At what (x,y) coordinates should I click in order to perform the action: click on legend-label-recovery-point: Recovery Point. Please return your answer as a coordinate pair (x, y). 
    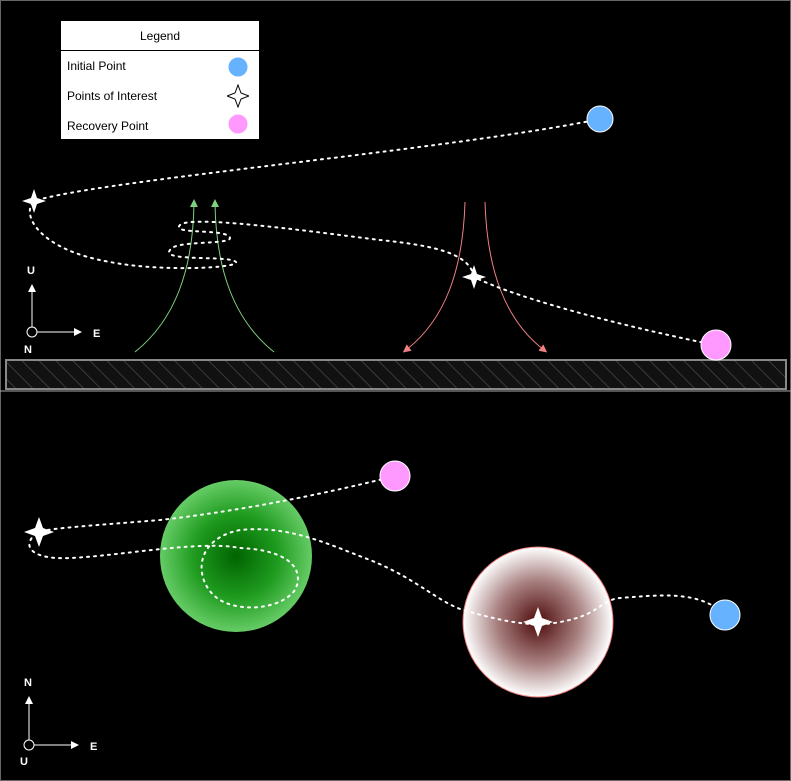
    Looking at the image, I should click on (108, 126).